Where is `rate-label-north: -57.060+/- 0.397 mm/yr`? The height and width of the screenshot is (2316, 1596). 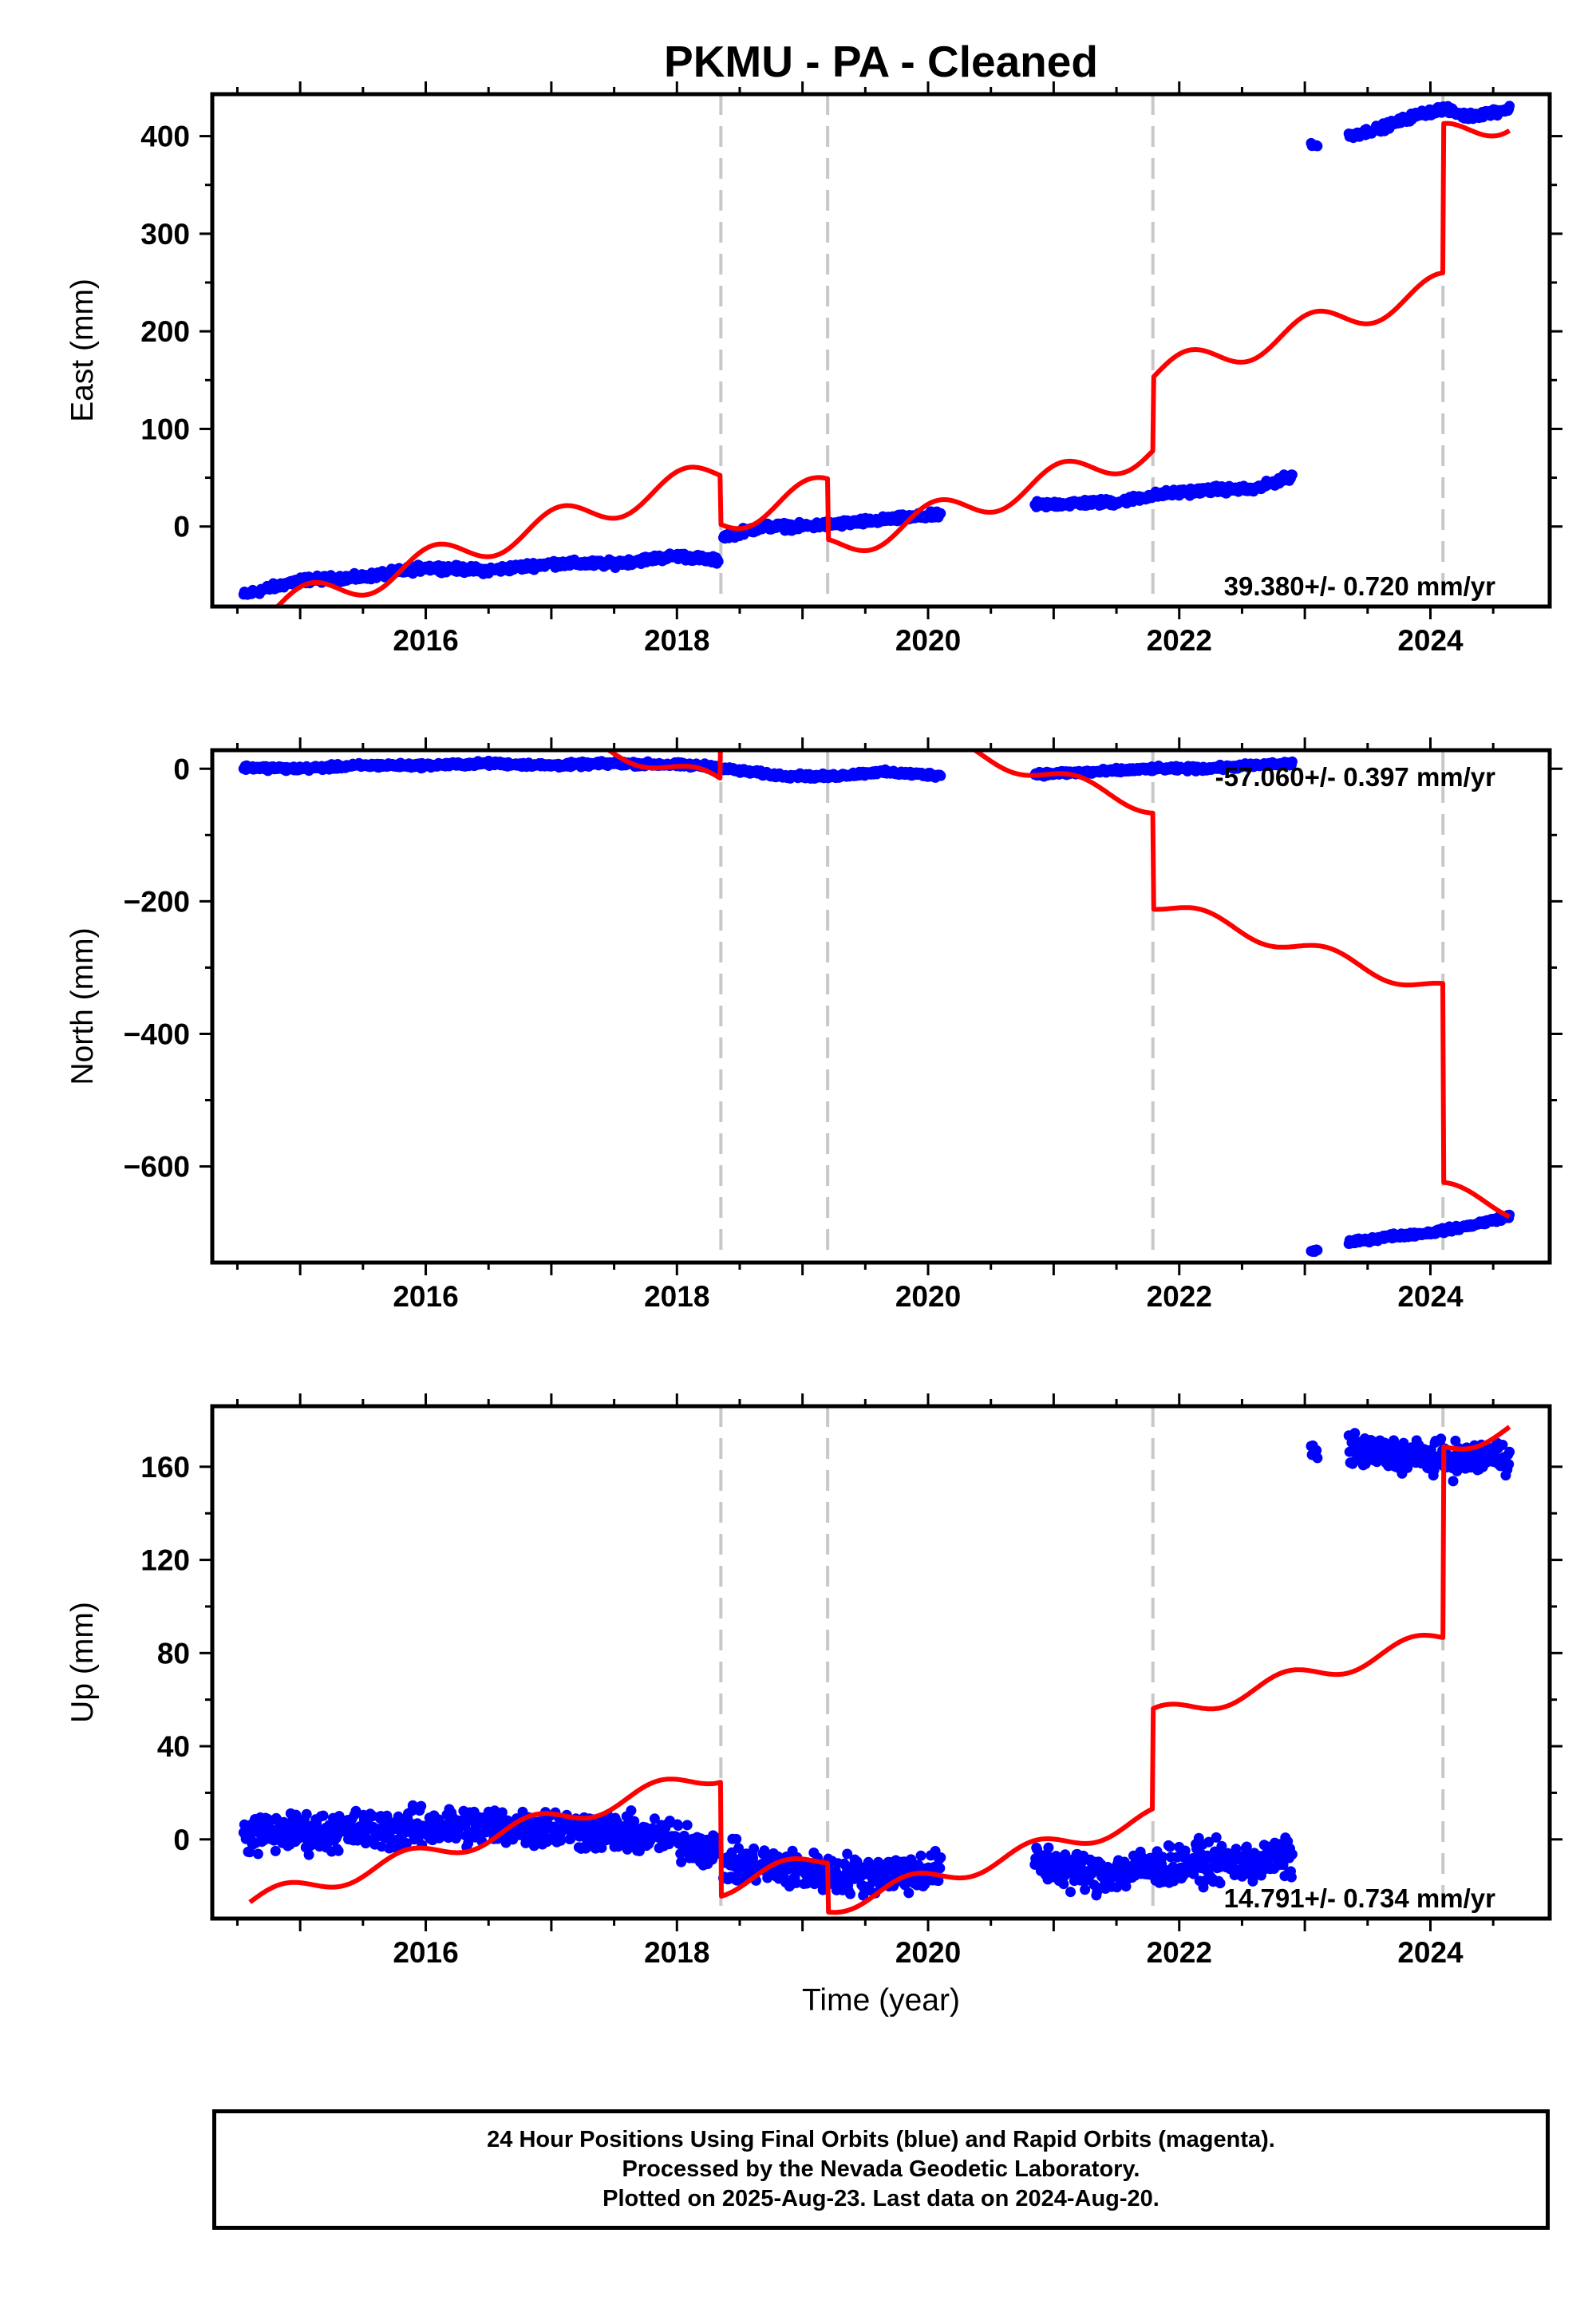
rate-label-north: -57.060+/- 0.397 mm/yr is located at coordinates (1355, 777).